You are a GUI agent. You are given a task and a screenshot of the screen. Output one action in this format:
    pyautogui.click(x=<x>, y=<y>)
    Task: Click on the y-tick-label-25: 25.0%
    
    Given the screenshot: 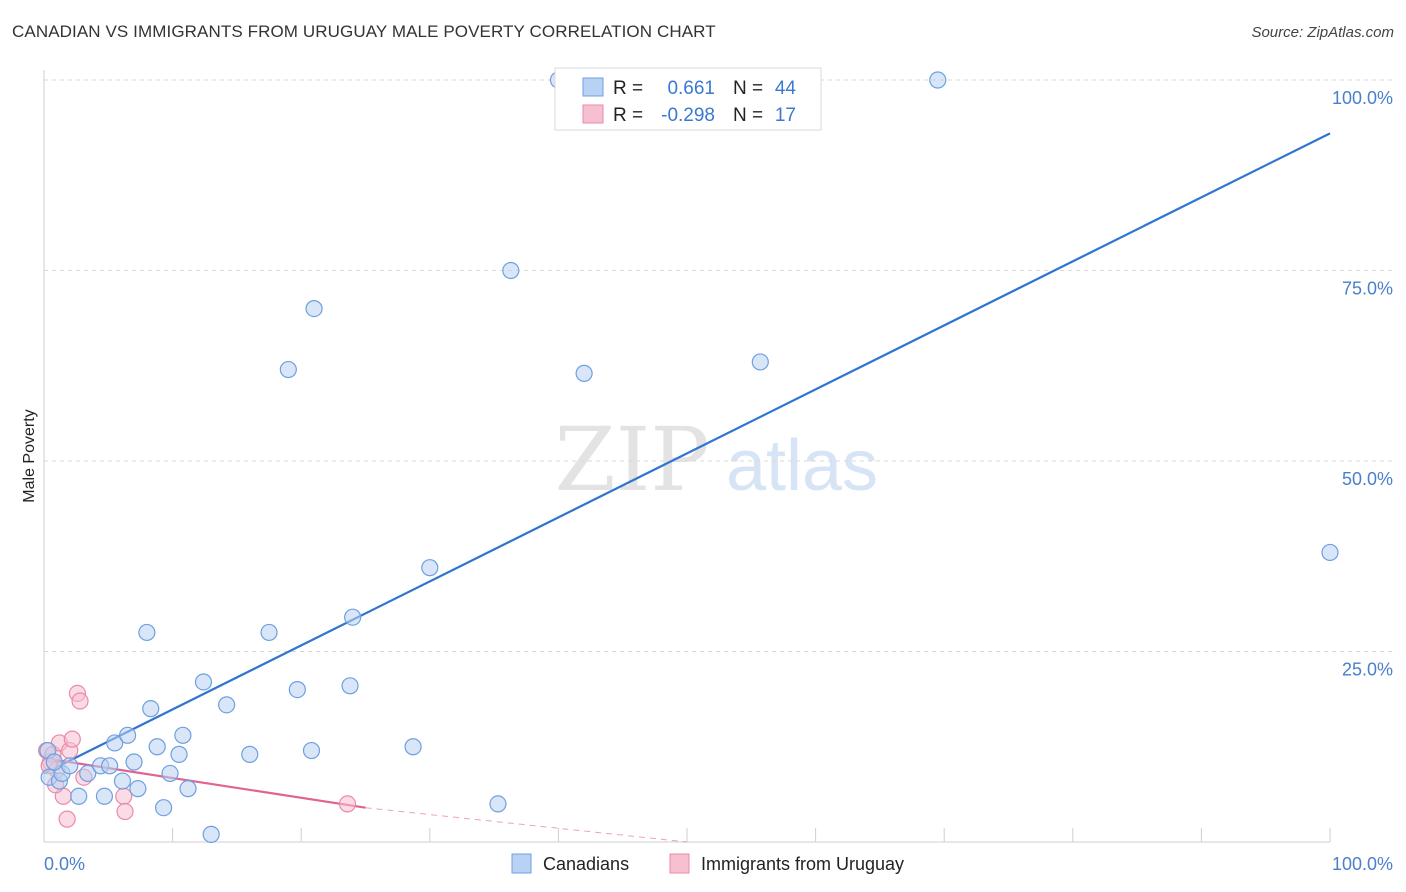 What is the action you would take?
    pyautogui.click(x=1367, y=670)
    